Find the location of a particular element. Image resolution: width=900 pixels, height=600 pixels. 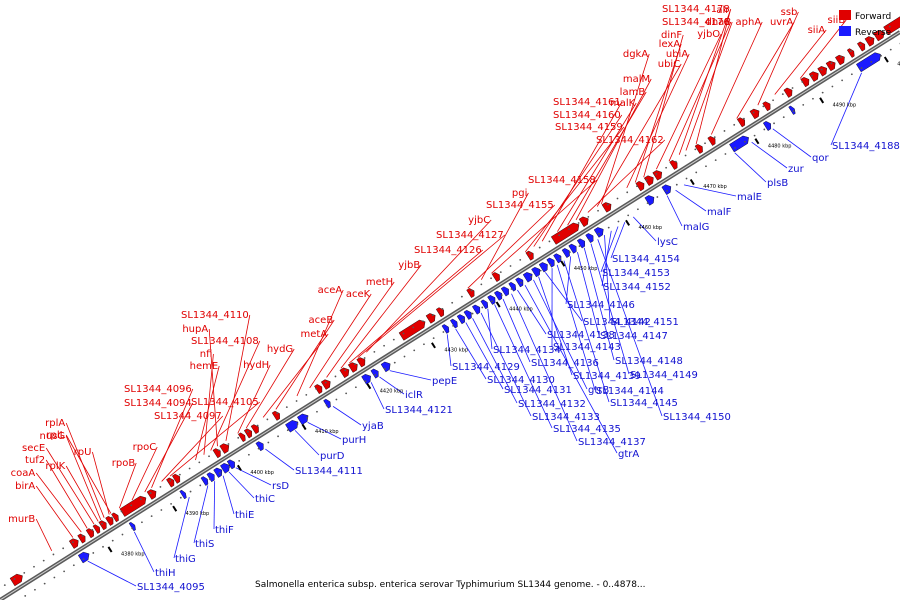

gene-label-SL1344_4131: SL1344_4131 is located at coordinates (538, 390).